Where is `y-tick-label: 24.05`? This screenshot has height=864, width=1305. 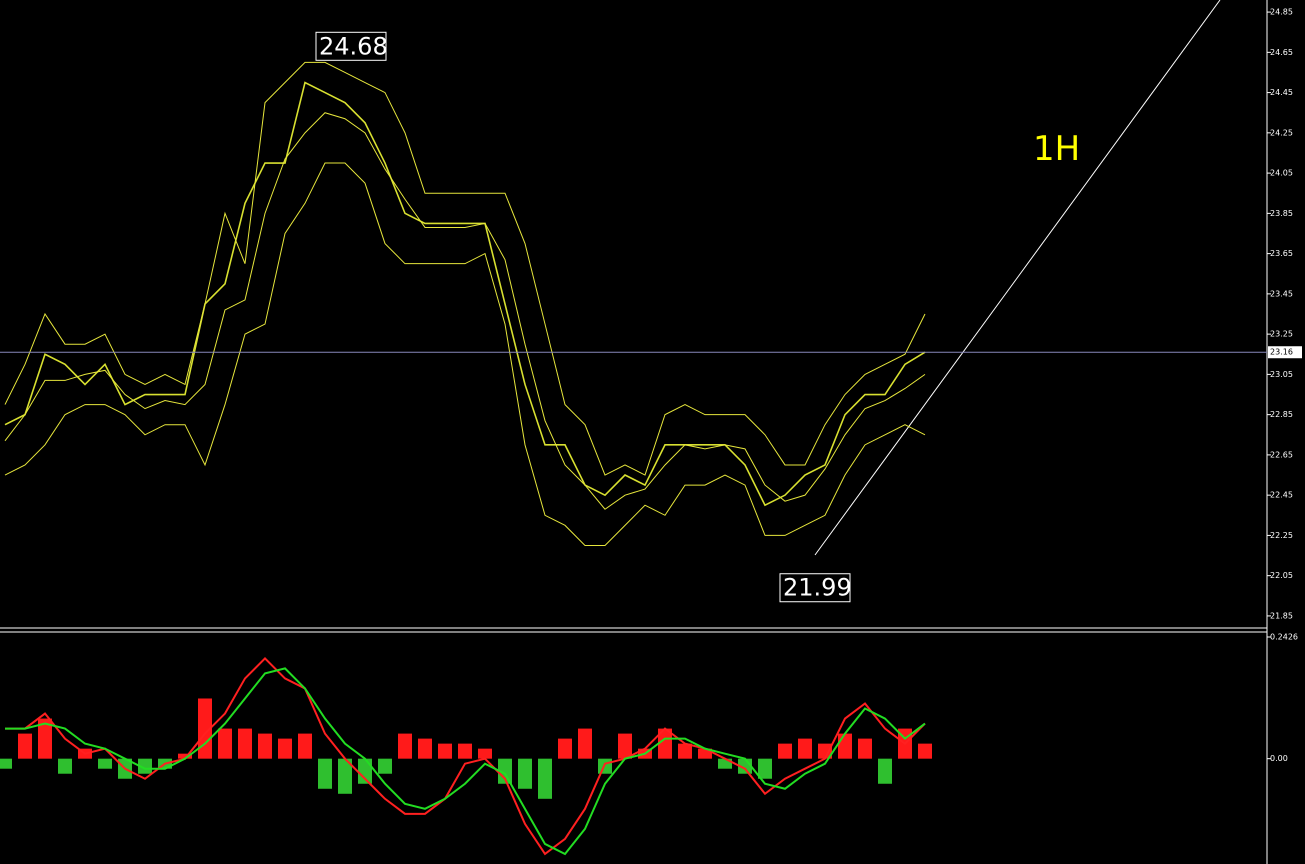 y-tick-label: 24.05 is located at coordinates (1281, 173).